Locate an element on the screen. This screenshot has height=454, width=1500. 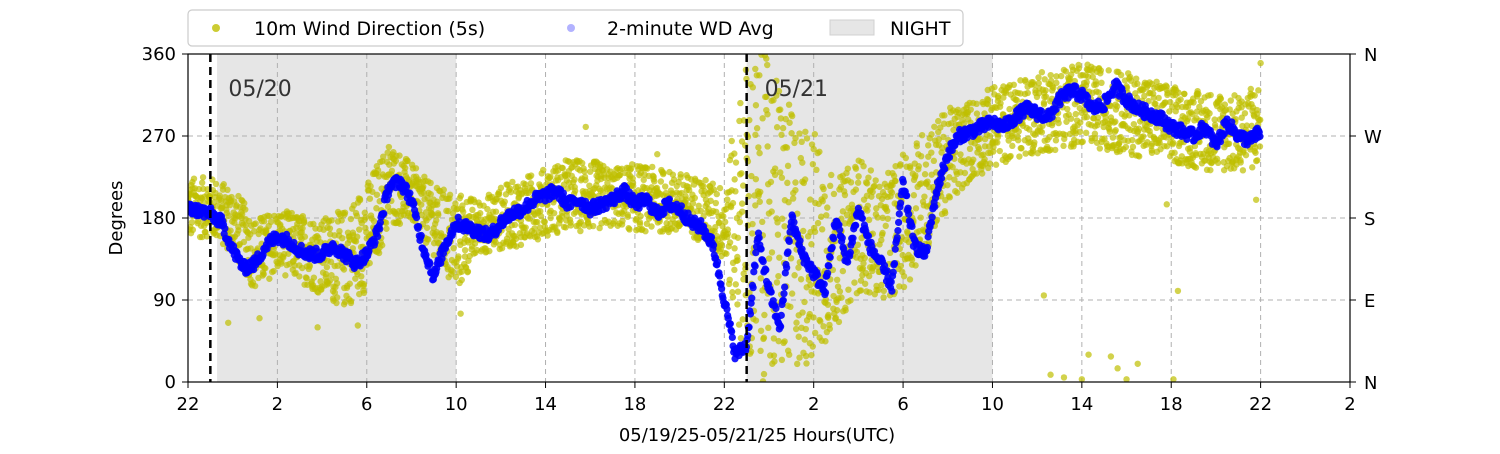
legend-label-avg-2min: 2-minute WD Avg is located at coordinates (690, 29).